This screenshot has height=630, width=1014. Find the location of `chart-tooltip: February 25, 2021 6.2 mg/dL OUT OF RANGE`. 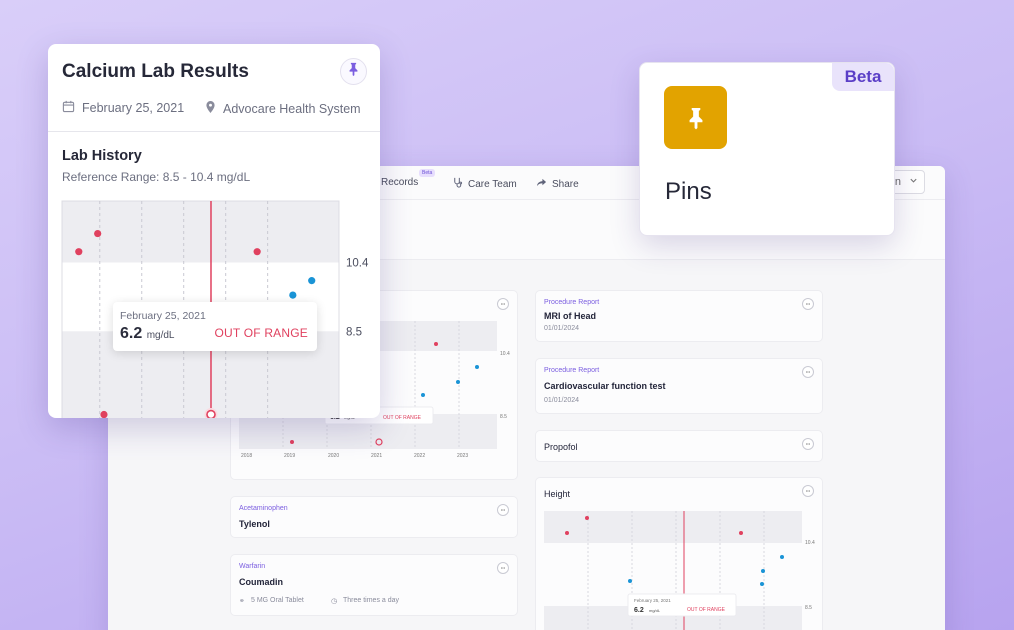

chart-tooltip: February 25, 2021 6.2 mg/dL OUT OF RANGE is located at coordinates (215, 326).